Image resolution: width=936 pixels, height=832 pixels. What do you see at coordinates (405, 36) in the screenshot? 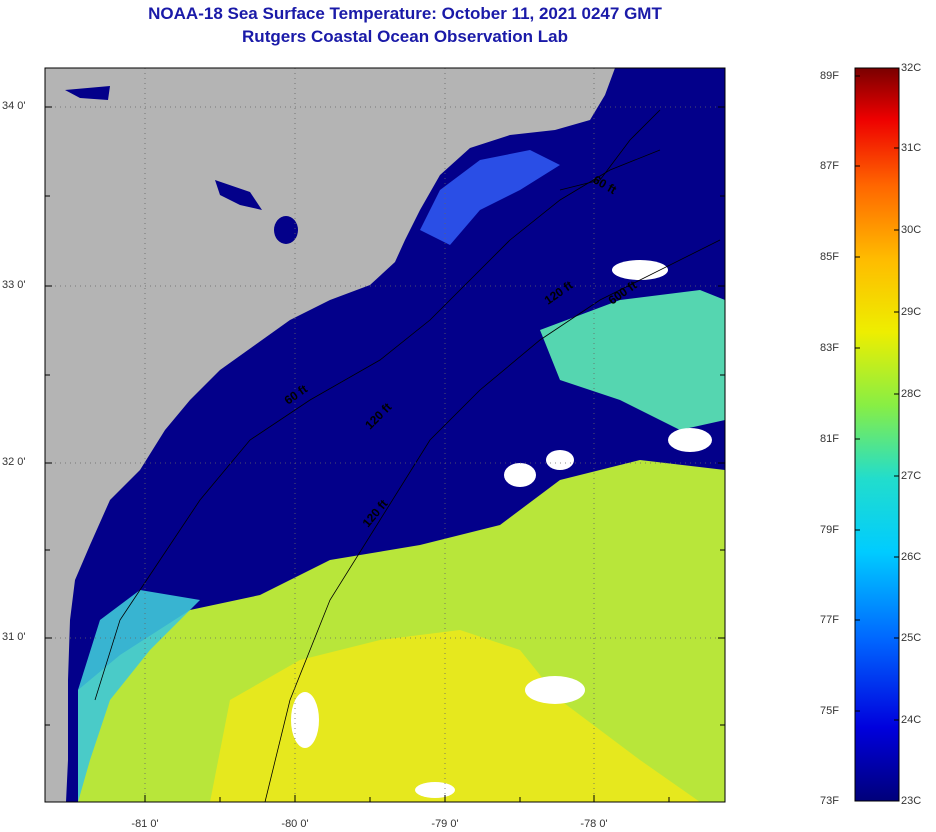
I see `map-subtitle: Rutgers Coastal Ocean Observation Lab` at bounding box center [405, 36].